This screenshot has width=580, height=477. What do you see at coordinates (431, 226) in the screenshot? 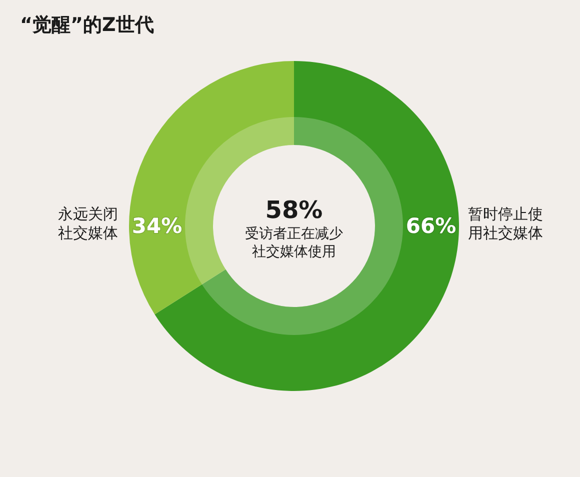
I see `data-label: 66%` at bounding box center [431, 226].